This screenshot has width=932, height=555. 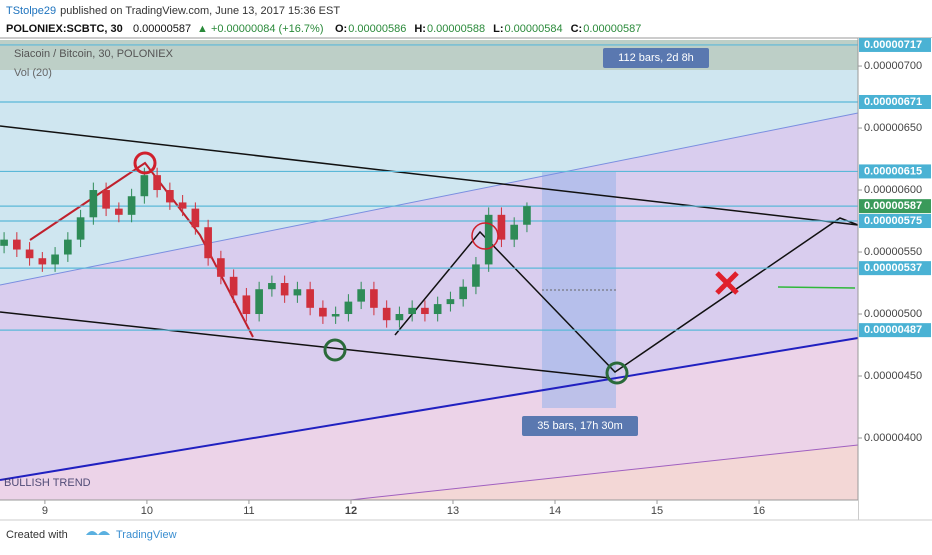 I want to click on price-axis, so click(x=895, y=279).